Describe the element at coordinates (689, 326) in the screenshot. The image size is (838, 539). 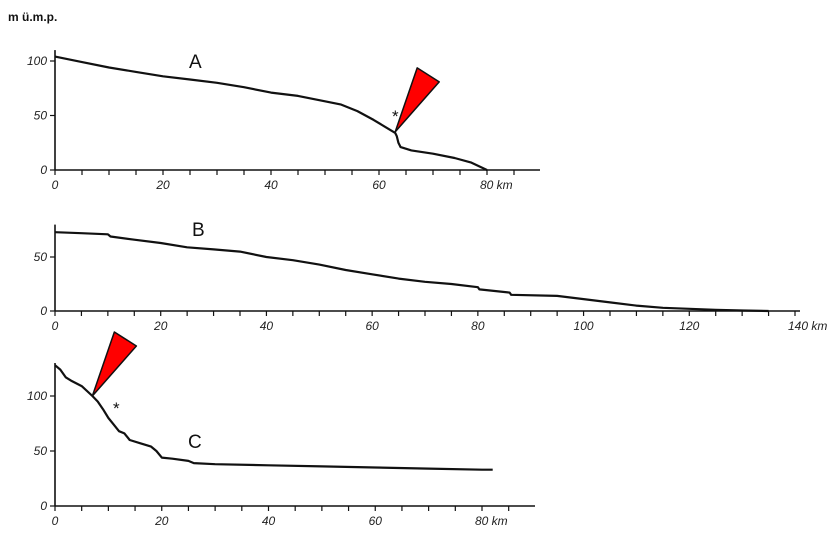
I see `x-tick-label-b: 120` at that location.